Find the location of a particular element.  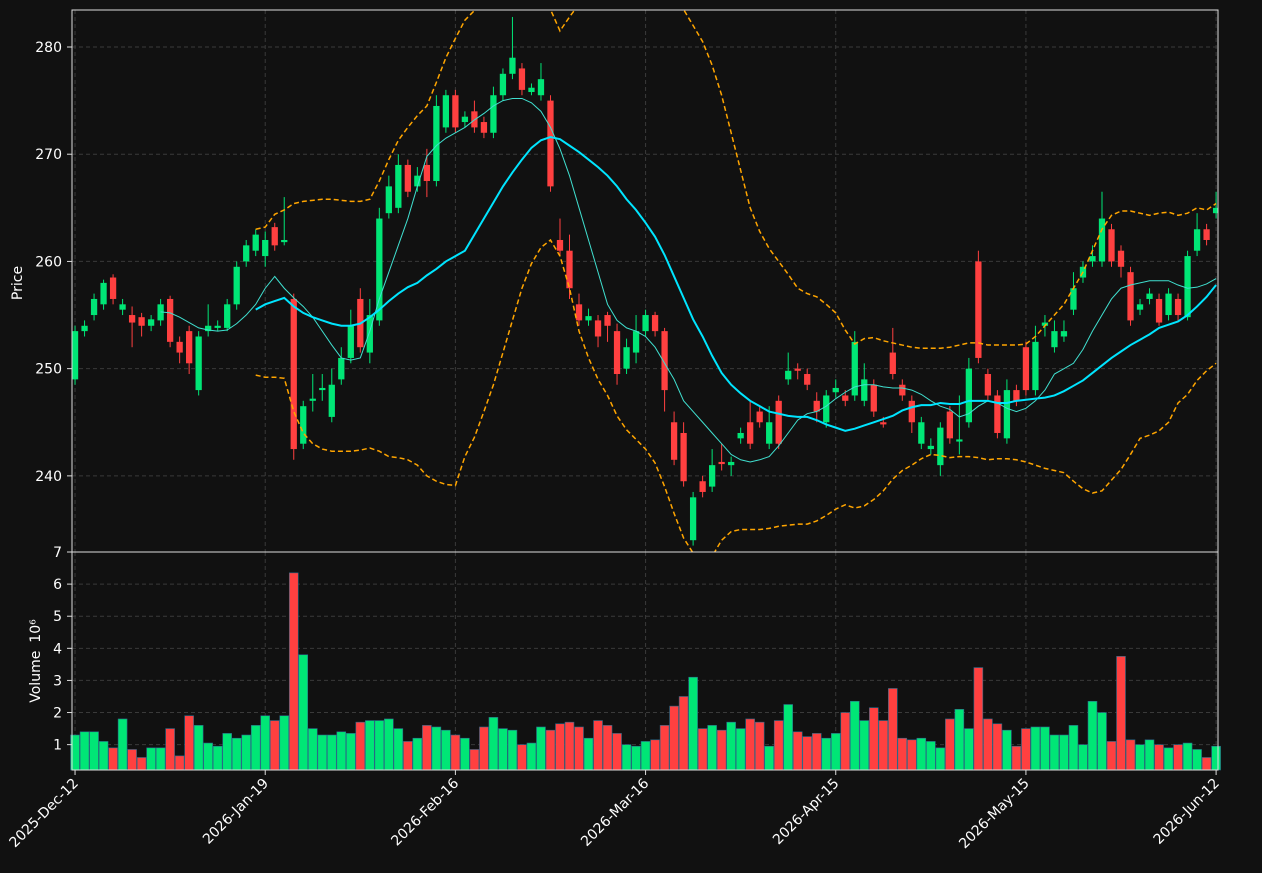

y-axis-label: Volume 10⁶ is located at coordinates (36, 661).